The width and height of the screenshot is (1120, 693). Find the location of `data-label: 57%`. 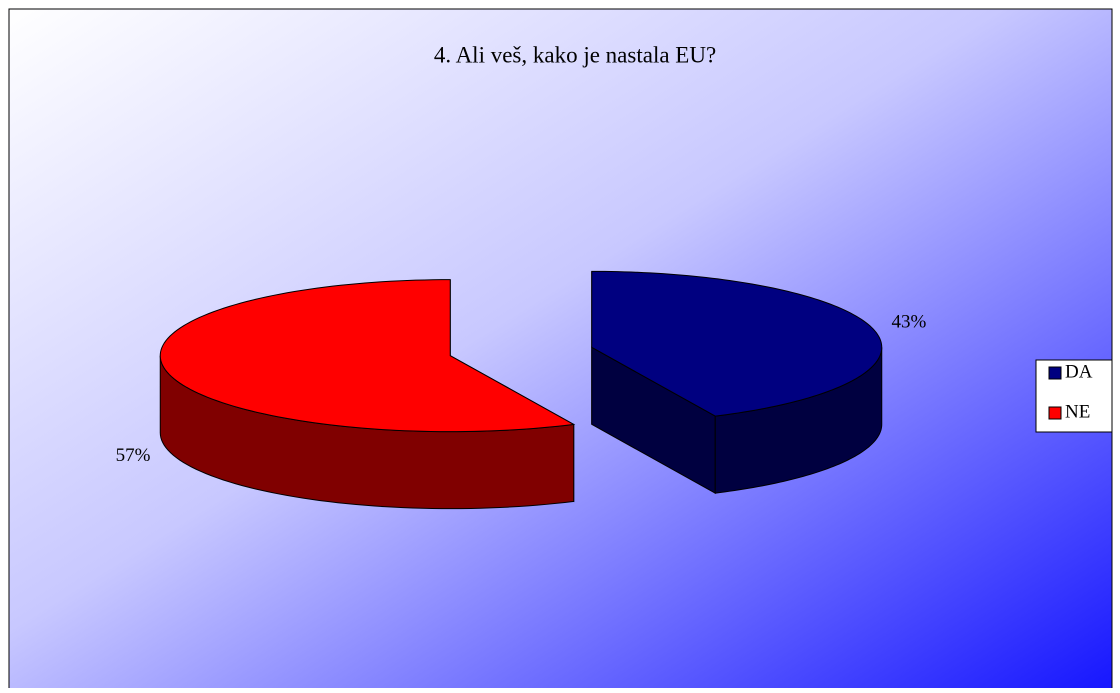

data-label: 57% is located at coordinates (133, 455).